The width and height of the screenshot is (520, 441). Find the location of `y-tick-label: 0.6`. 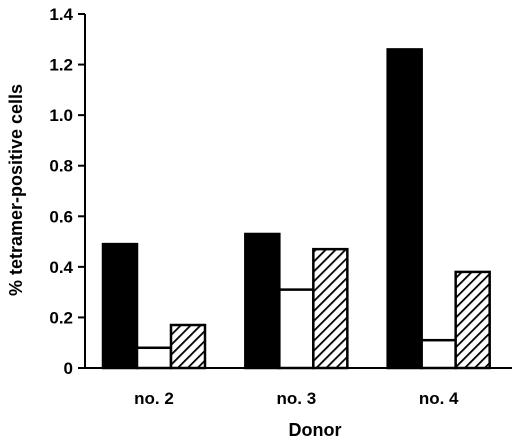

y-tick-label: 0.6 is located at coordinates (61, 216).